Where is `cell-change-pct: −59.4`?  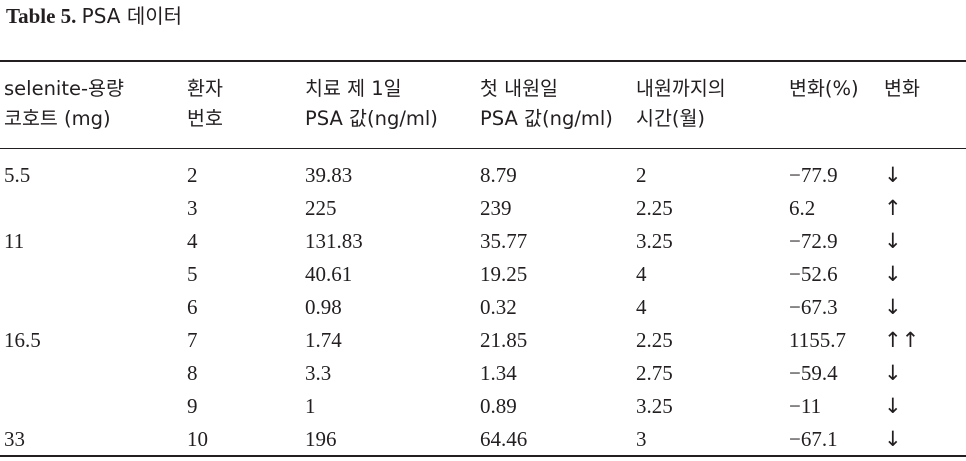 cell-change-pct: −59.4 is located at coordinates (813, 373).